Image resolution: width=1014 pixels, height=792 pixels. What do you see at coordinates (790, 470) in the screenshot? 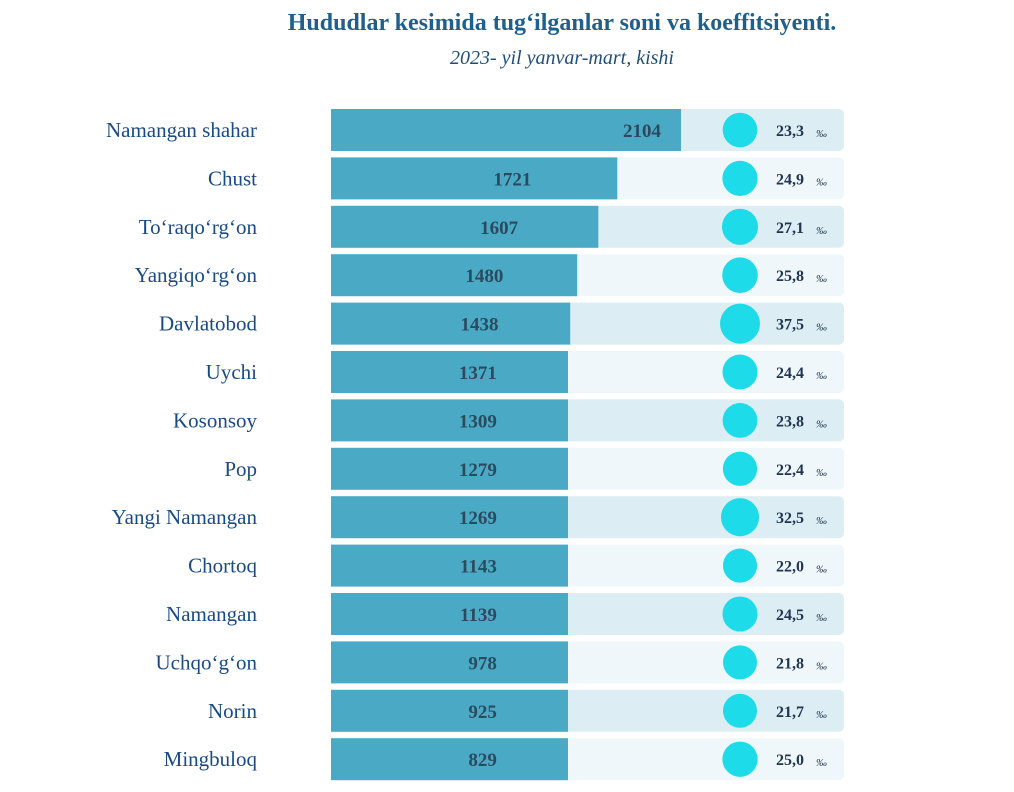
I see `coefficient-label: 22,4` at bounding box center [790, 470].